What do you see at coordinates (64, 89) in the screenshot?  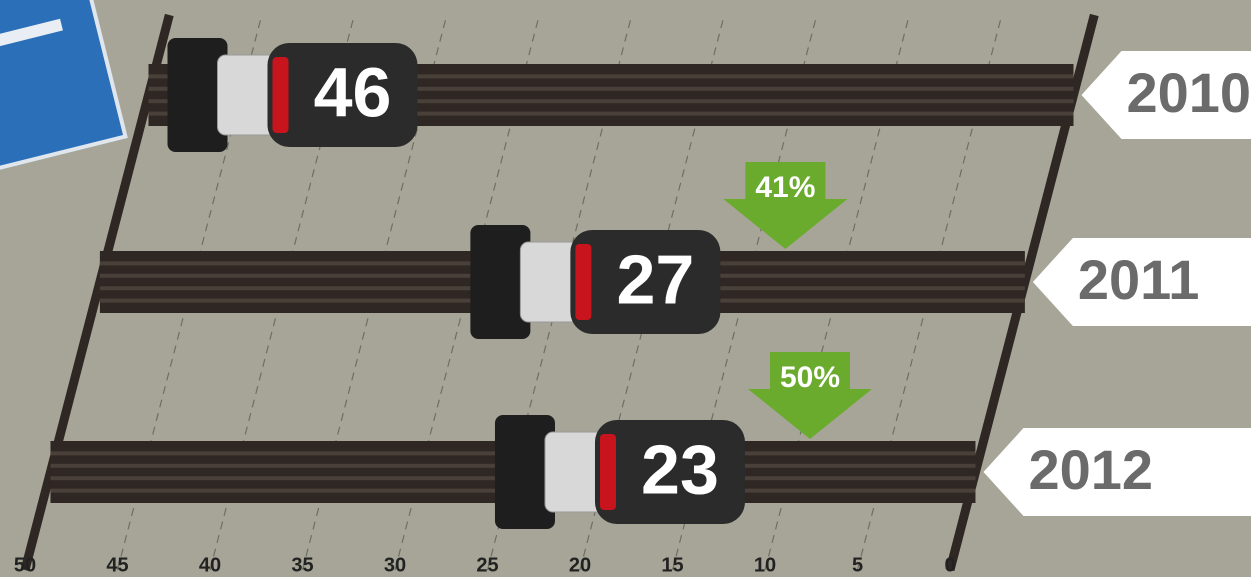 I see `corner-photo` at bounding box center [64, 89].